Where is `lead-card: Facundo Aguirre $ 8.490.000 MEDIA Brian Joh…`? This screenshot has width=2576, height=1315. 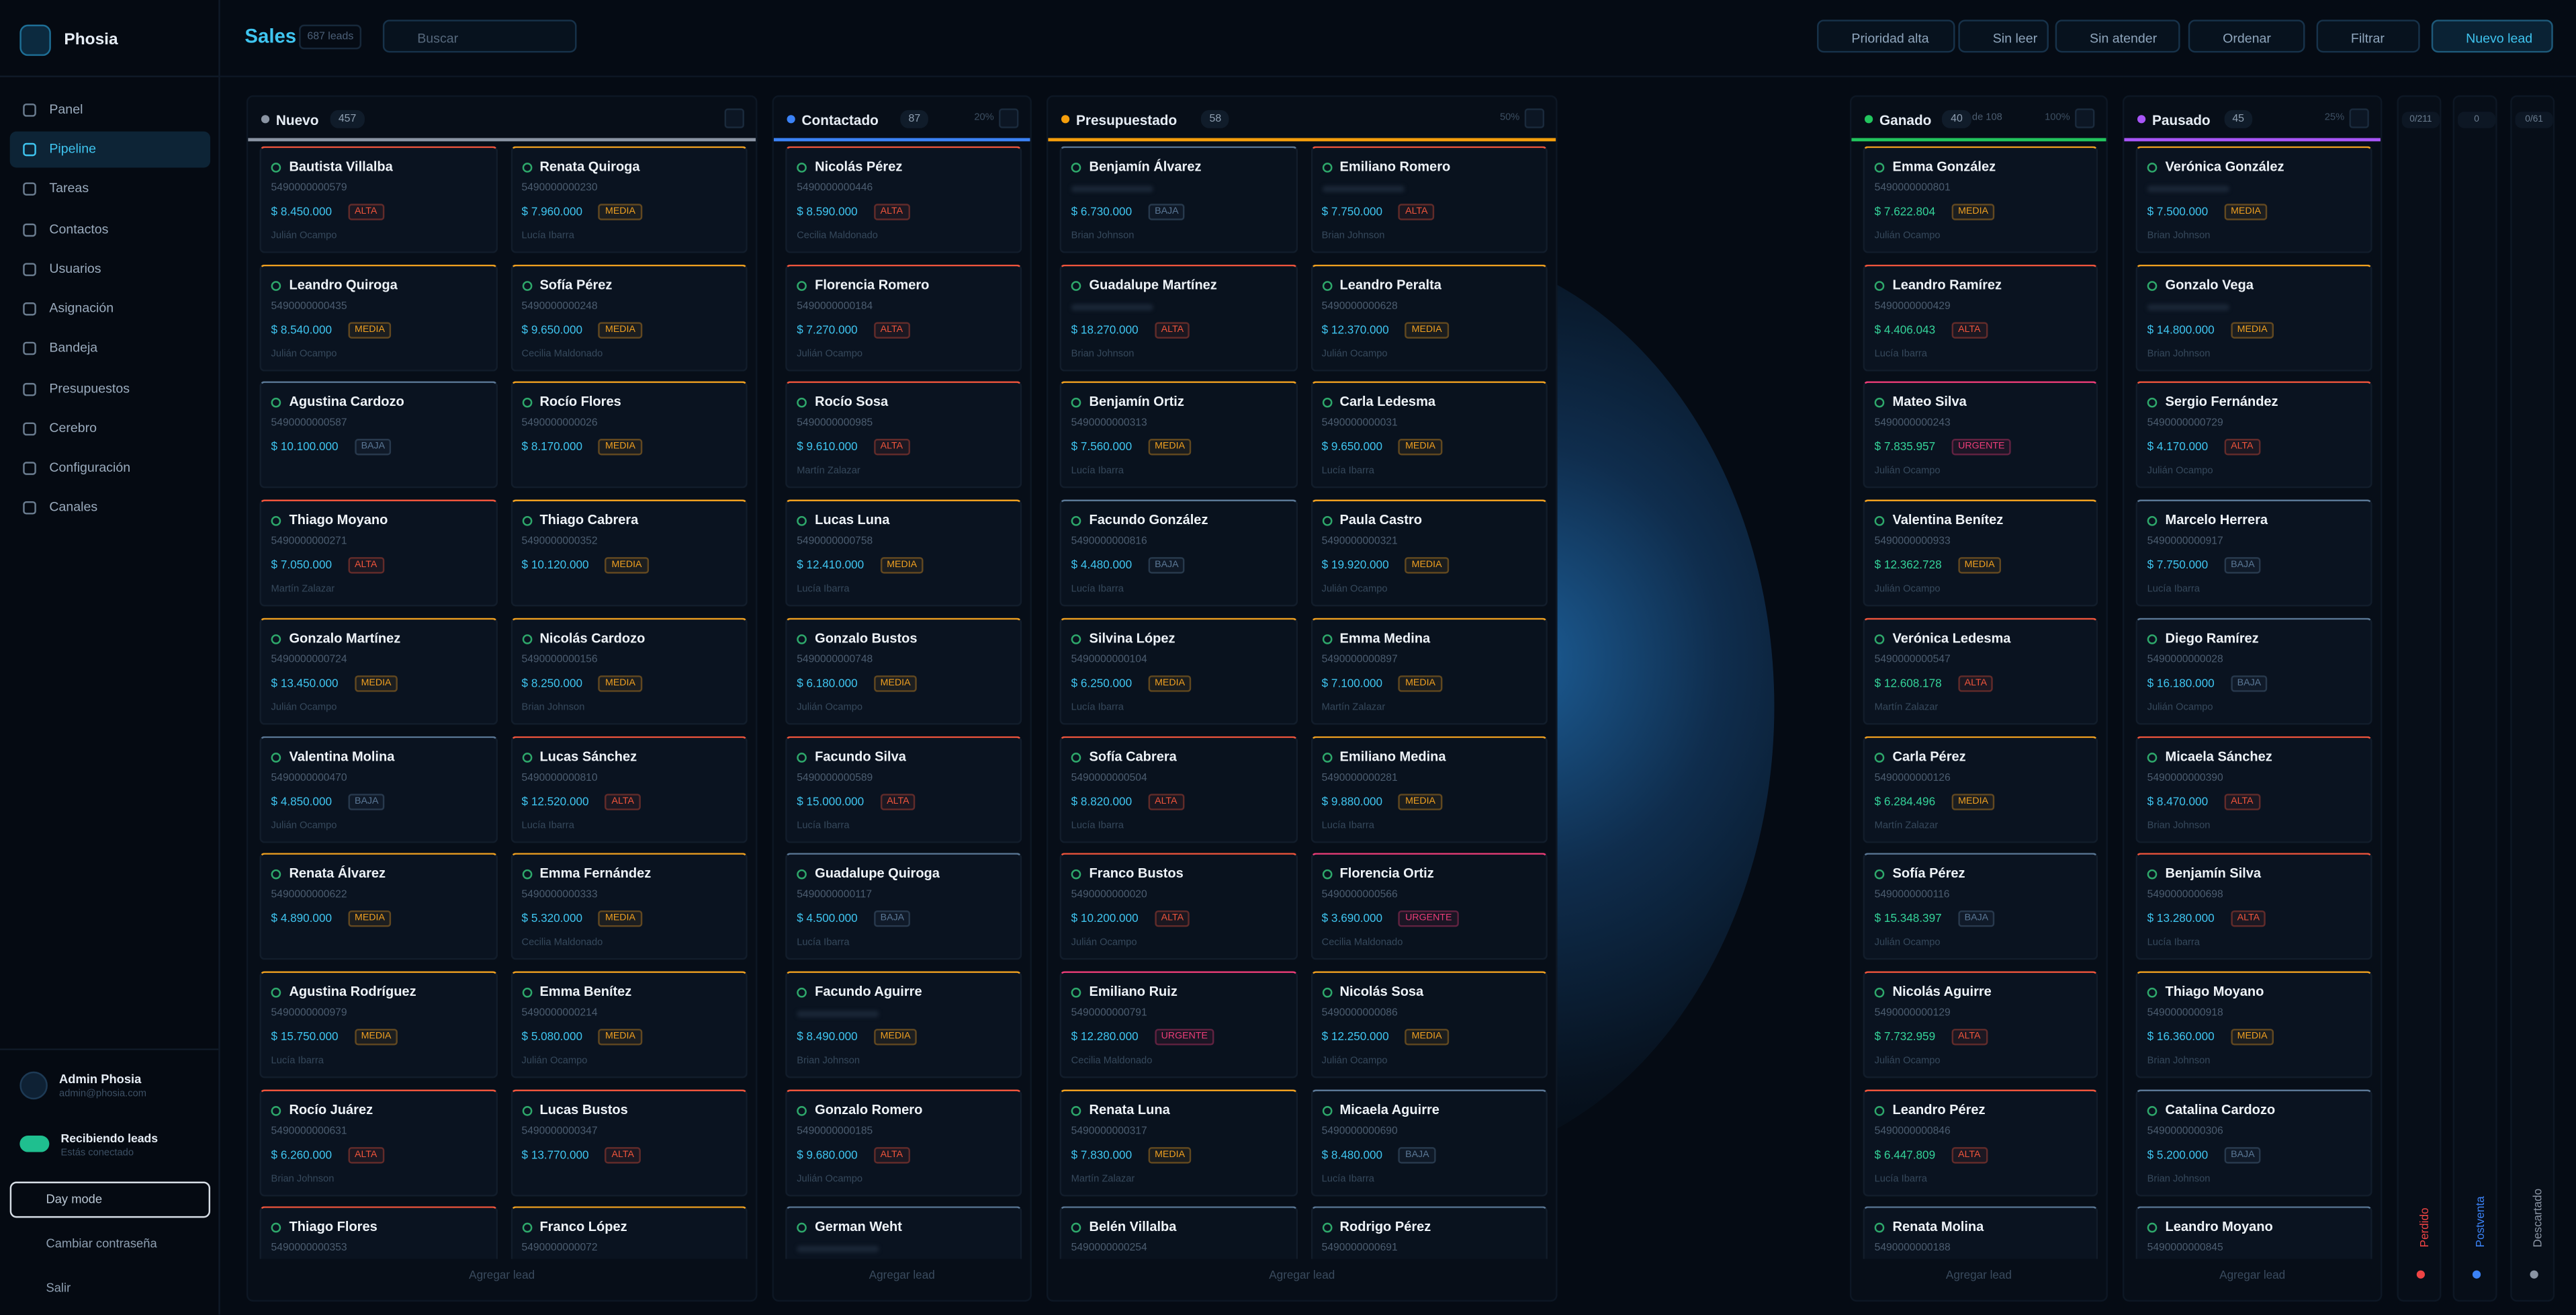
lead-card: Facundo Aguirre $ 8.490.000 MEDIA Brian Joh… is located at coordinates (904, 1024).